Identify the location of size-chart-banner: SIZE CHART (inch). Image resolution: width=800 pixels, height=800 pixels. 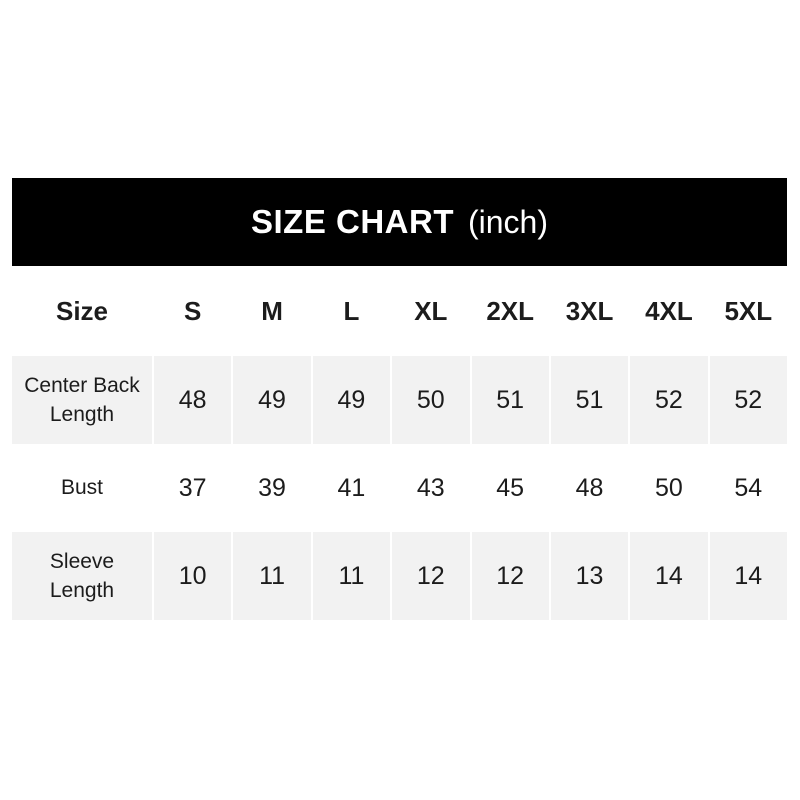
(399, 222).